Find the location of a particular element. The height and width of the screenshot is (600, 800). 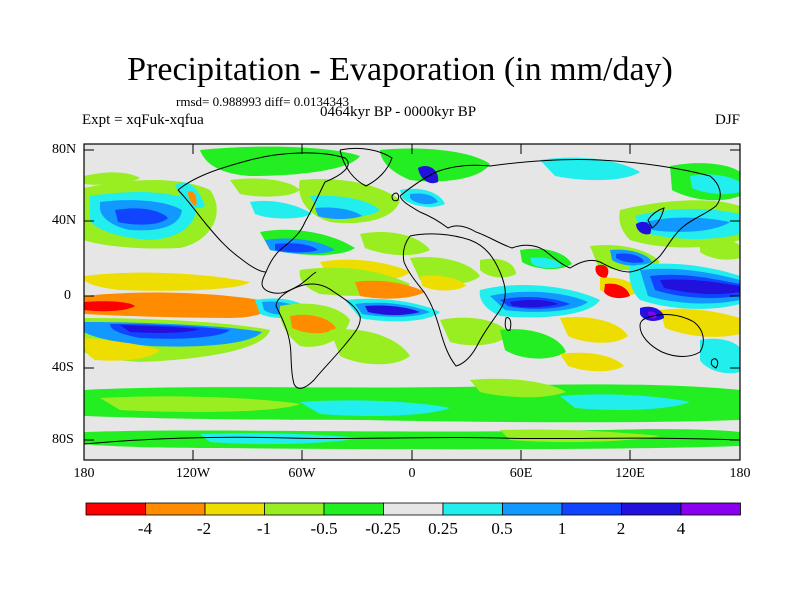

x-tick-label: 120W is located at coordinates (193, 473).